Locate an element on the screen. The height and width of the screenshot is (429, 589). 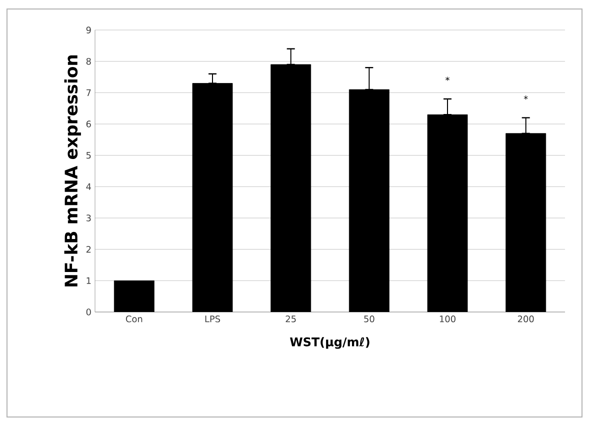
y-tick-label: 7 is located at coordinates (88, 92).